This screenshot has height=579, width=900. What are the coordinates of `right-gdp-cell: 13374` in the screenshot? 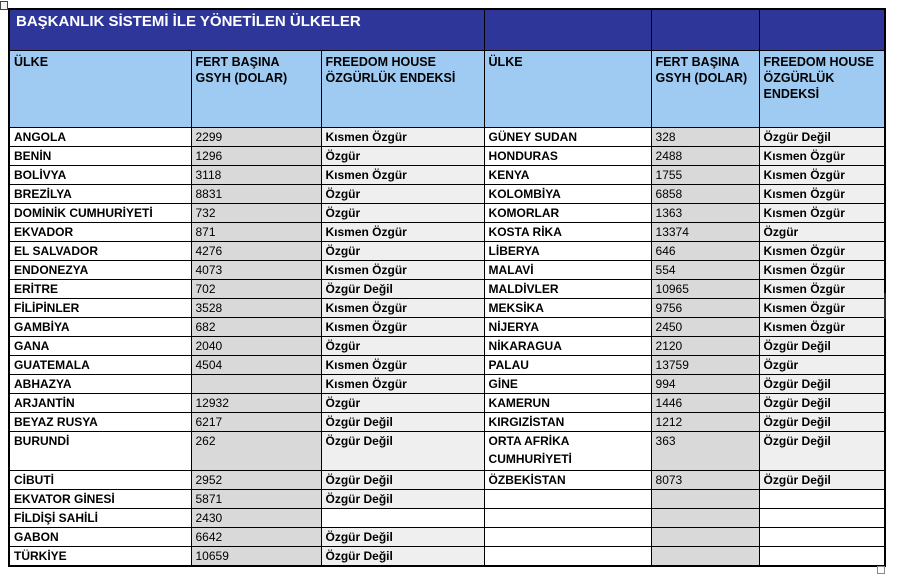 It's located at (705, 232).